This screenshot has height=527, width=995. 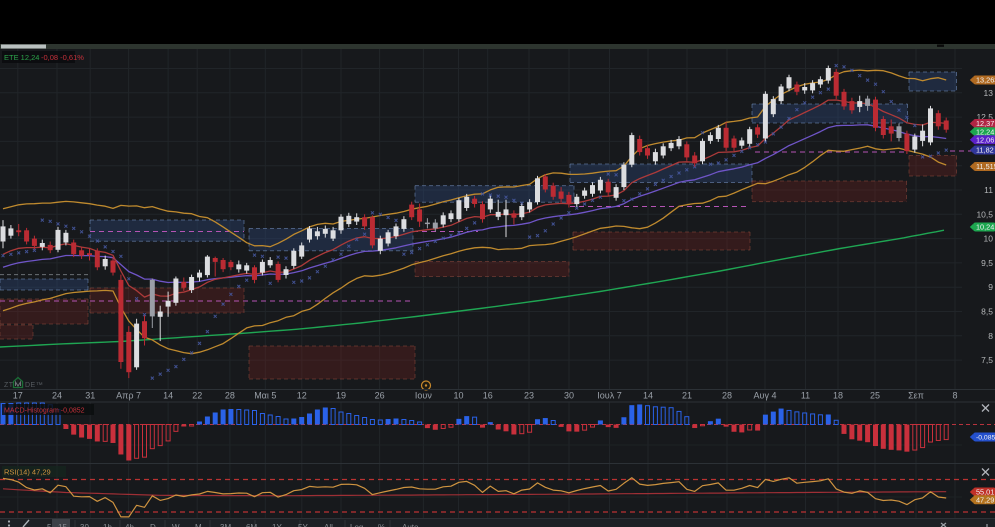 What do you see at coordinates (129, 525) in the screenshot?
I see `svg-text: 4h` at bounding box center [129, 525].